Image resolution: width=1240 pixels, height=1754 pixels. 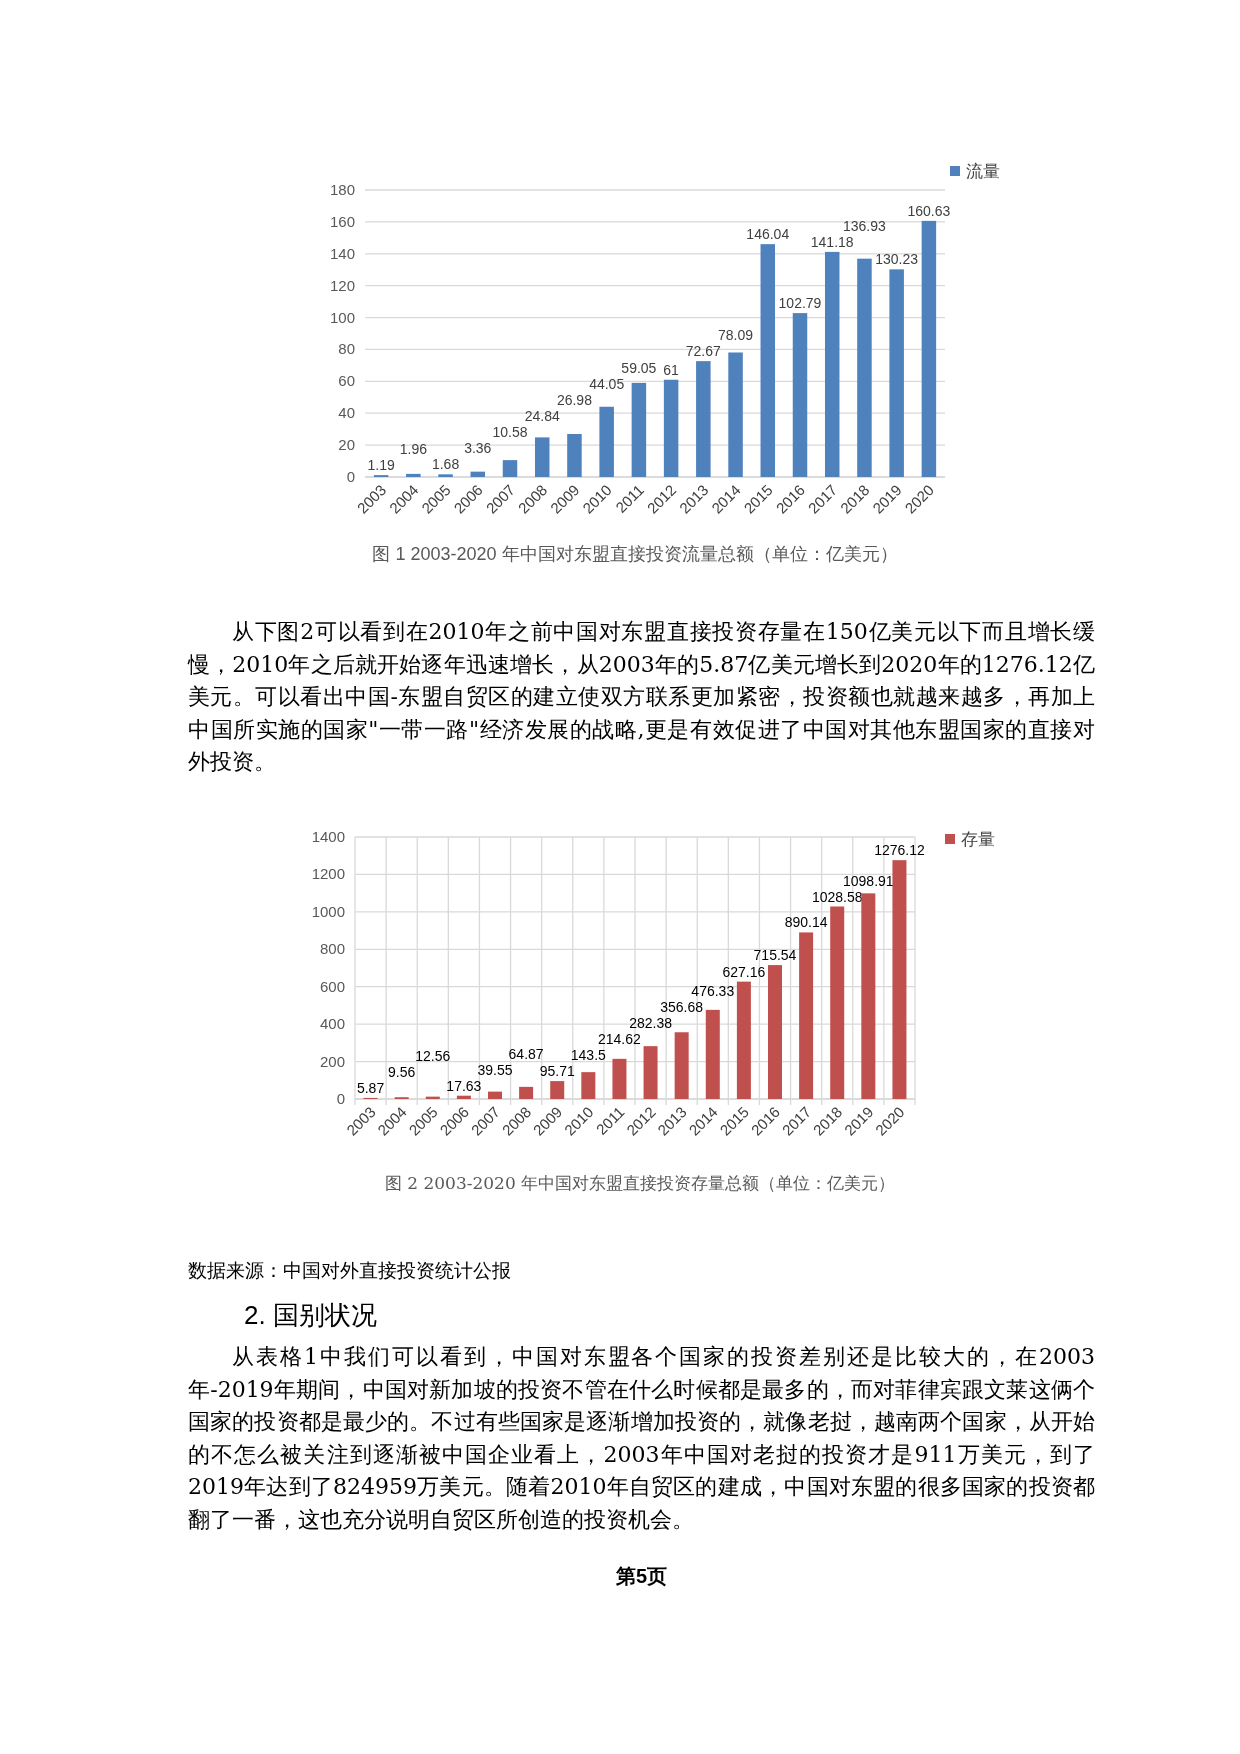 I want to click on data-label: 12.56, so click(x=433, y=1055).